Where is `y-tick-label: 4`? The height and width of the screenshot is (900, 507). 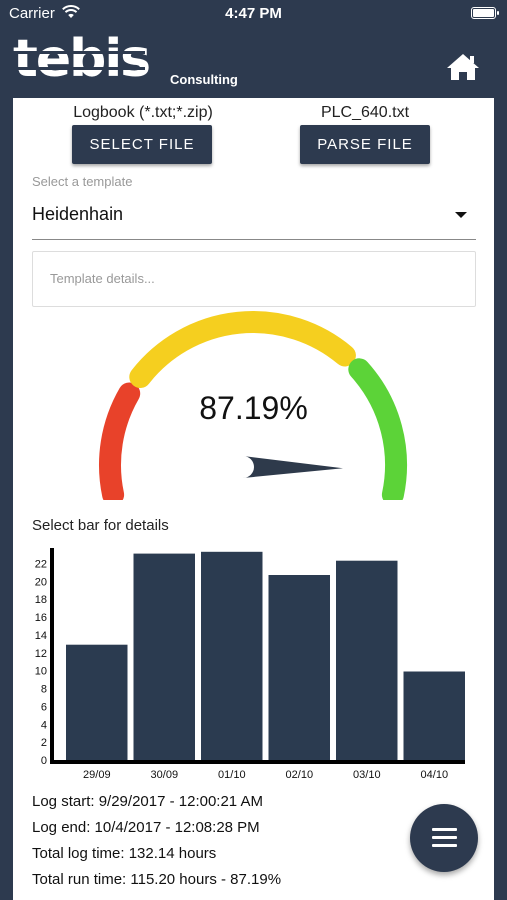 y-tick-label: 4 is located at coordinates (44, 725).